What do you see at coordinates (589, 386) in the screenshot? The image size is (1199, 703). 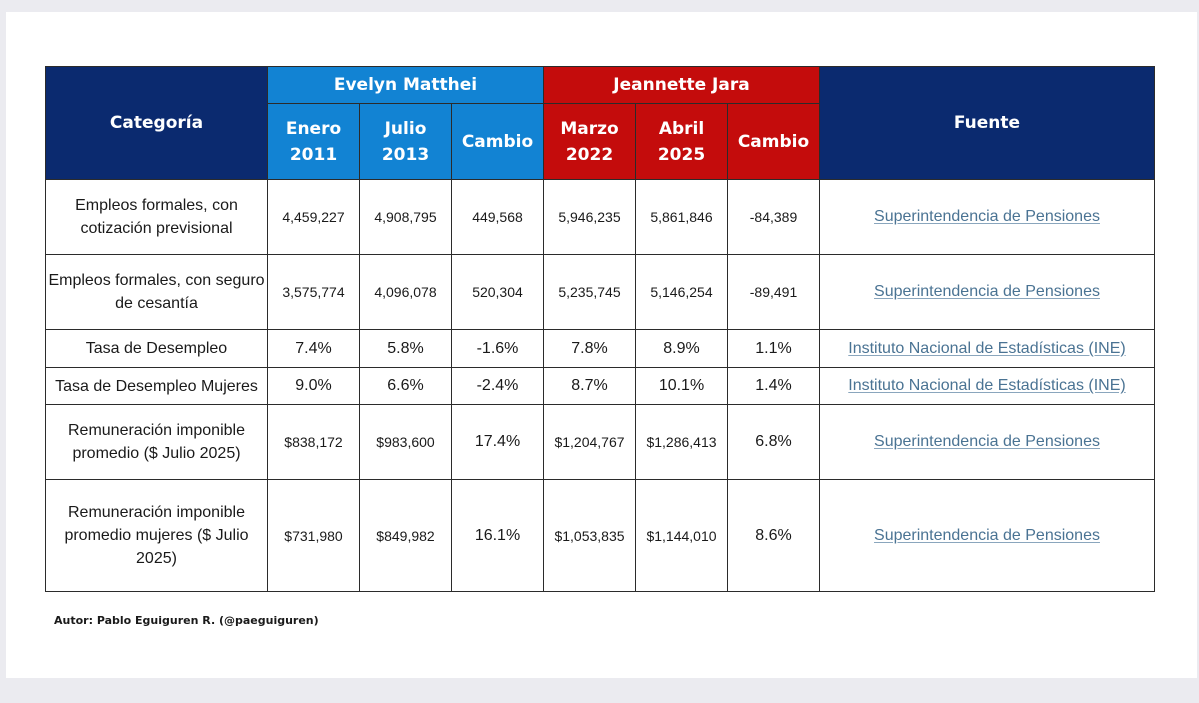 I see `cell-value: 8.7%` at bounding box center [589, 386].